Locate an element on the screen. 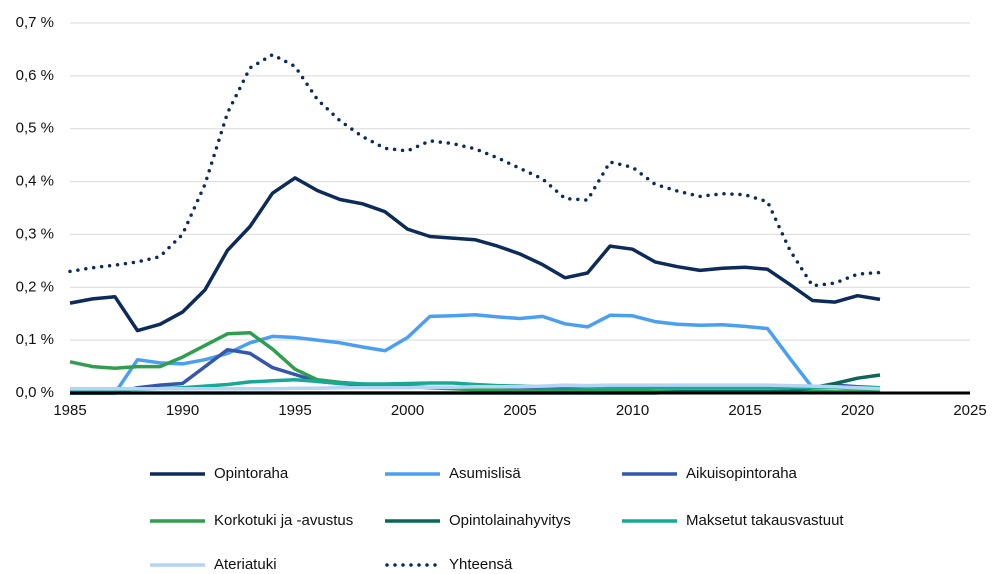 This screenshot has height=574, width=994. legend-label: Maksetut takausvastuut is located at coordinates (765, 520).